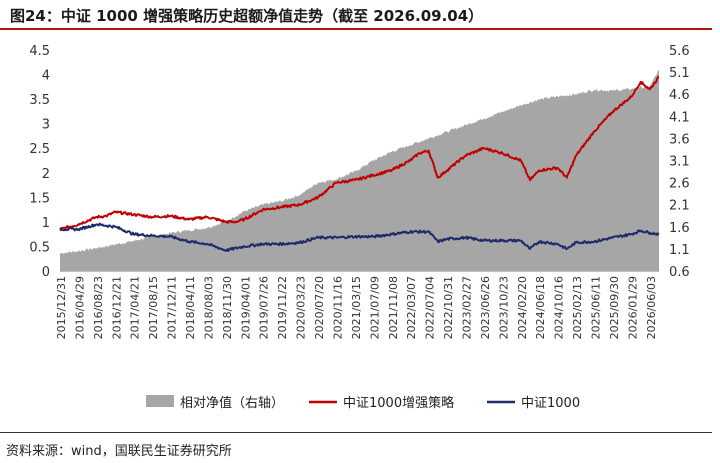 This screenshot has width=720, height=463. Describe the element at coordinates (595, 307) in the screenshot. I see `x-tick-label: 2025/06/11` at that location.